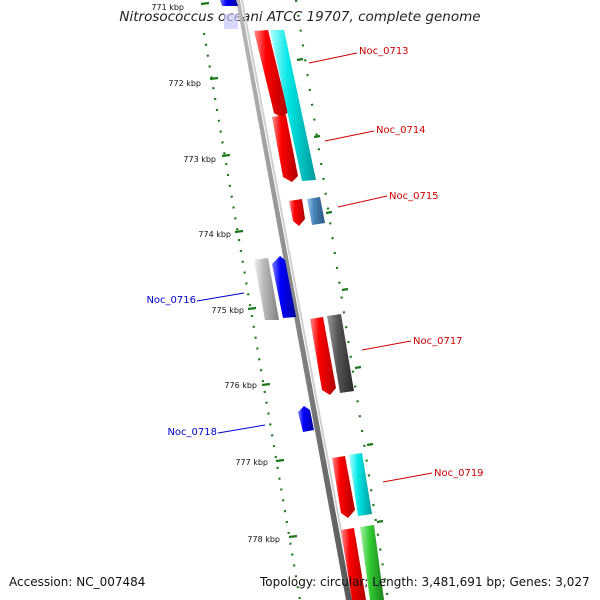 This screenshot has height=600, width=600. Describe the element at coordinates (414, 196) in the screenshot. I see `gene-label-noc0715: Noc_0715` at that location.